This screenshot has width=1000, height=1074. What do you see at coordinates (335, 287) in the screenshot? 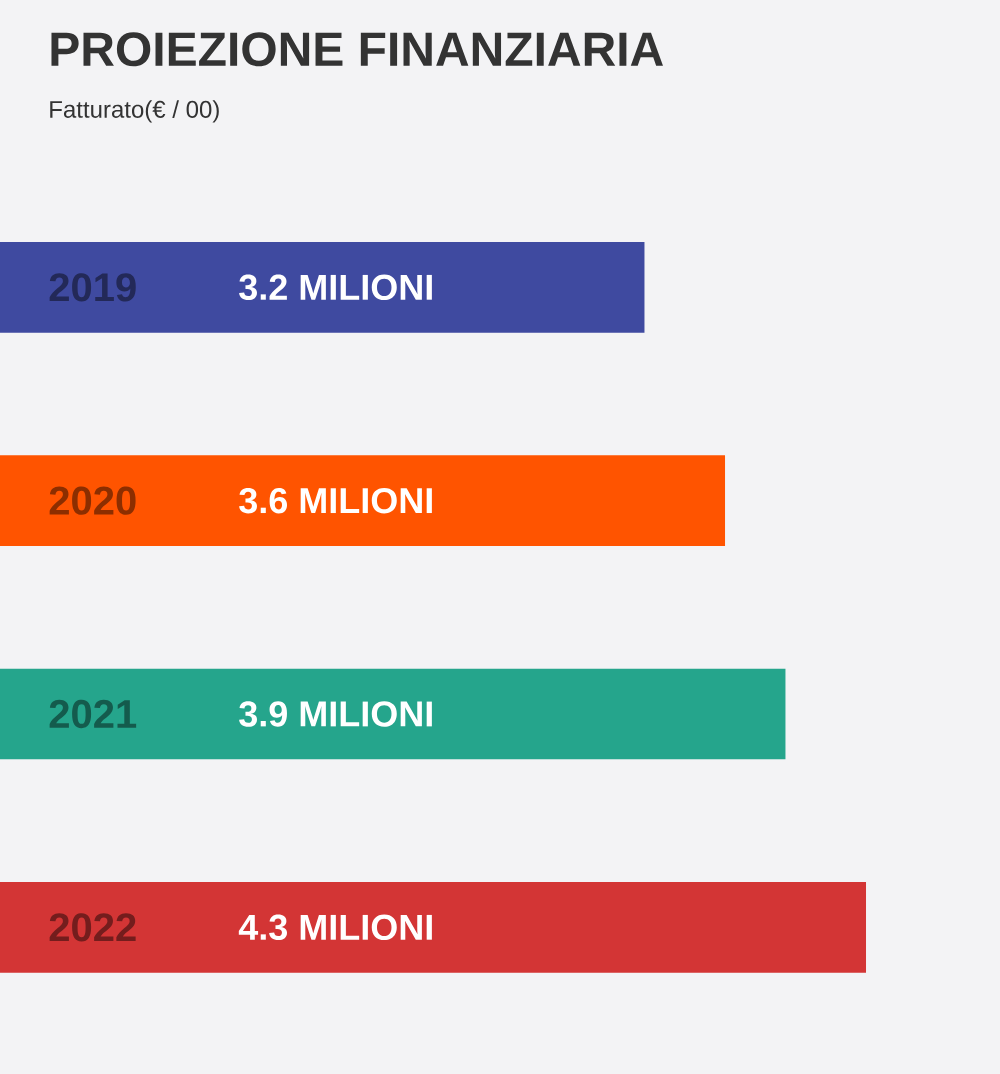
I see `data-label: 3.2 MILIONI` at bounding box center [335, 287].